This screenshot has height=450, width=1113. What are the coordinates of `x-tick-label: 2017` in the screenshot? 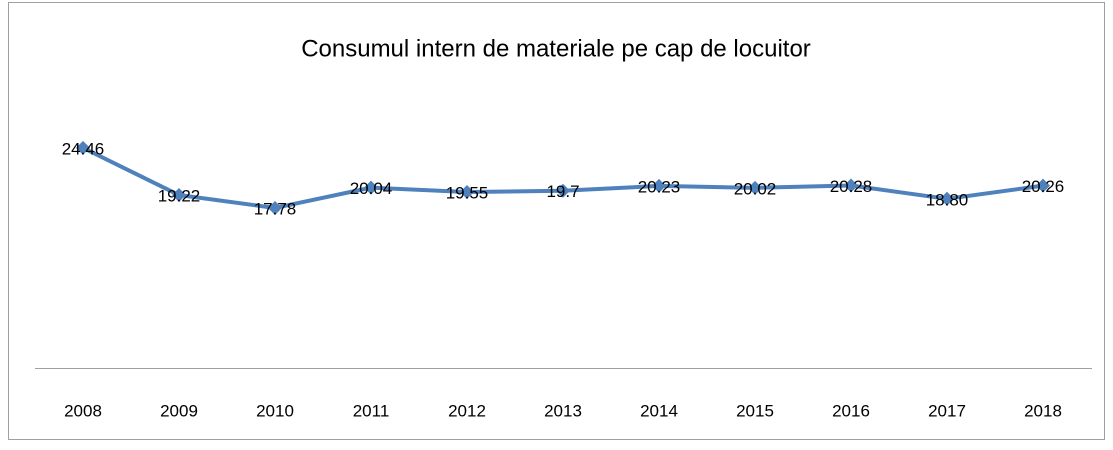 It's located at (947, 410).